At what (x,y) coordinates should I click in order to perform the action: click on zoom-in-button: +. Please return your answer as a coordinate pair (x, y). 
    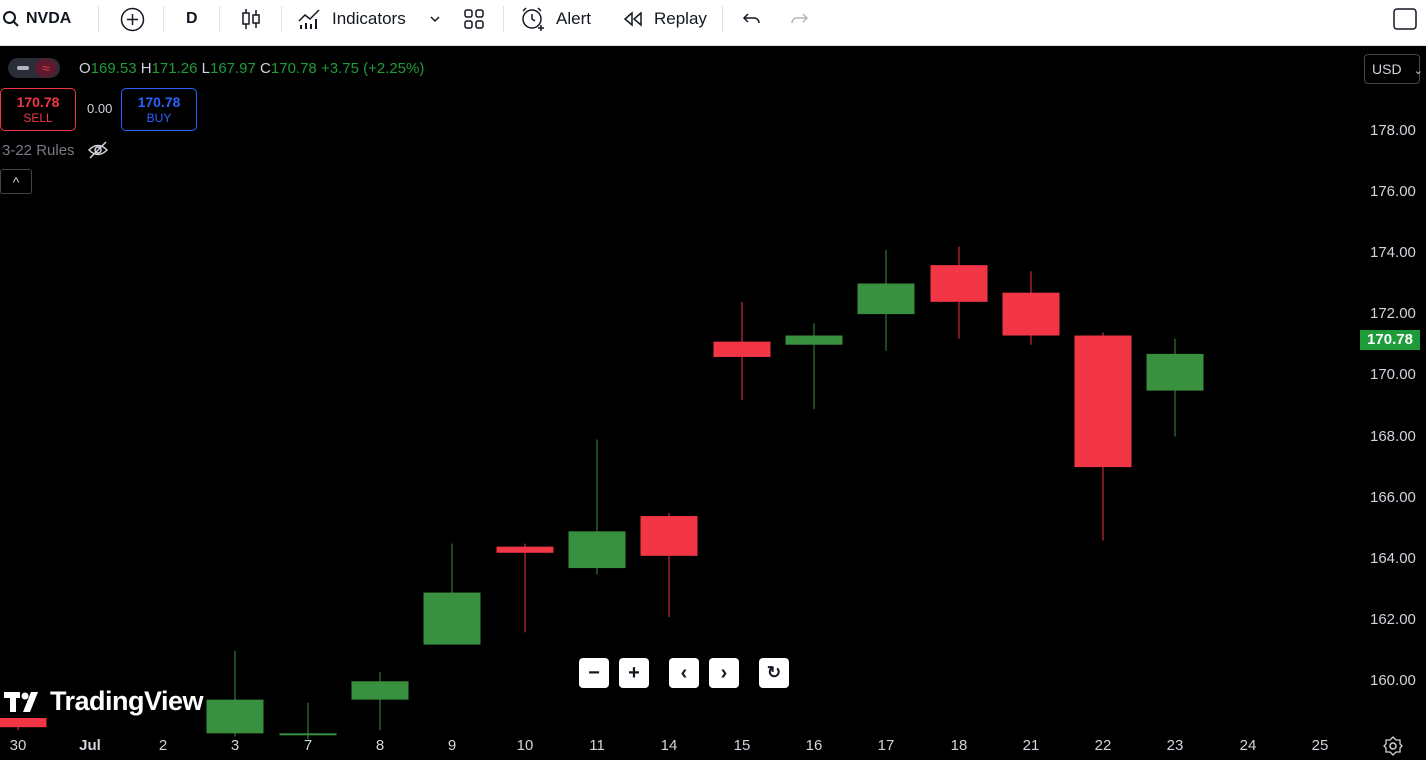
    Looking at the image, I should click on (634, 673).